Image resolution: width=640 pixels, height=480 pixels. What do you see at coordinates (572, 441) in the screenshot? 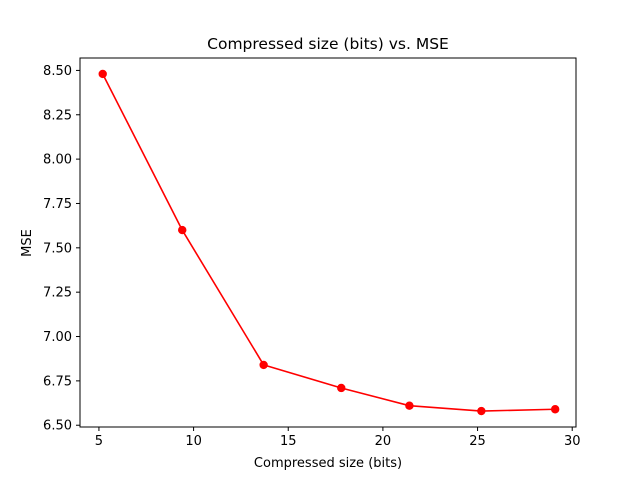
I see `x-tick-label: 30` at bounding box center [572, 441].